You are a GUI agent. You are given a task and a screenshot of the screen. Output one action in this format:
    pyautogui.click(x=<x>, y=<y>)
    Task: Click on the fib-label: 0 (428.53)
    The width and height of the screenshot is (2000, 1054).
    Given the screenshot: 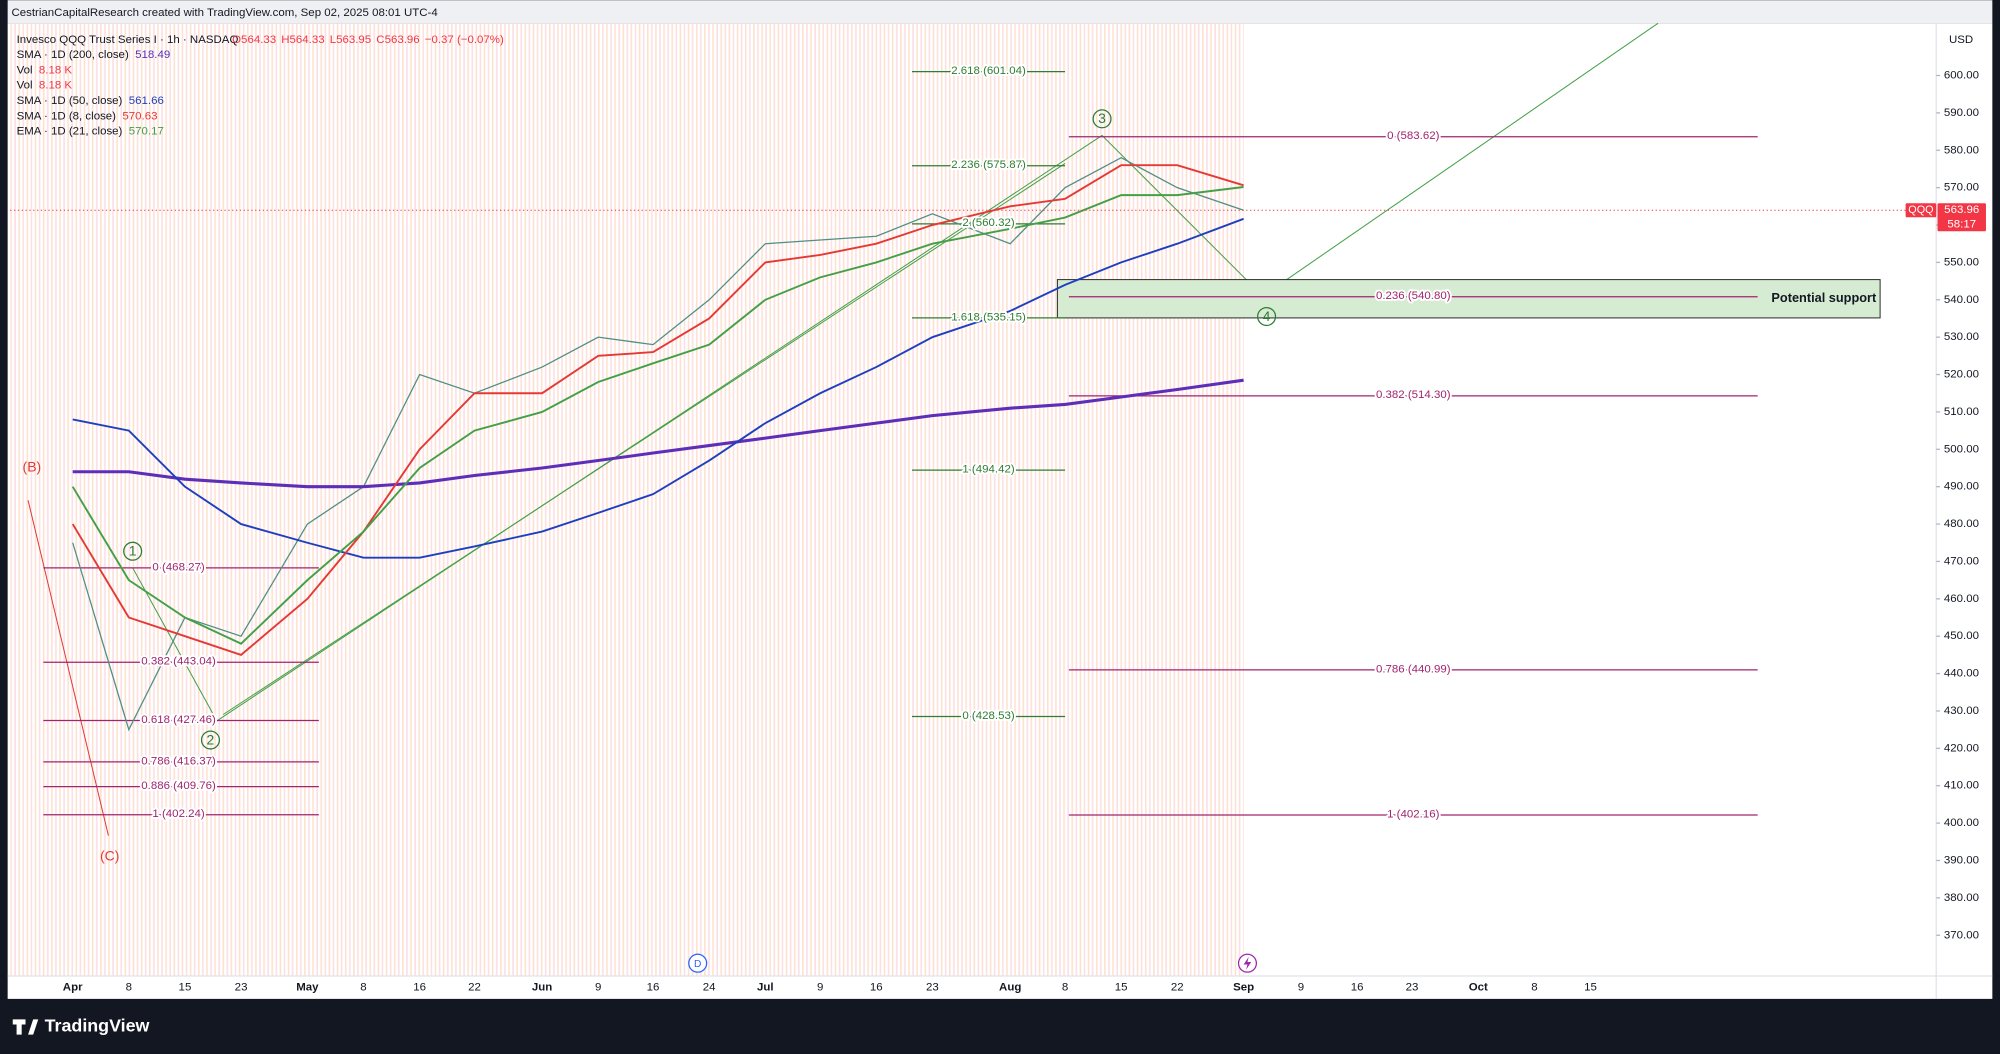 What is the action you would take?
    pyautogui.click(x=988, y=716)
    